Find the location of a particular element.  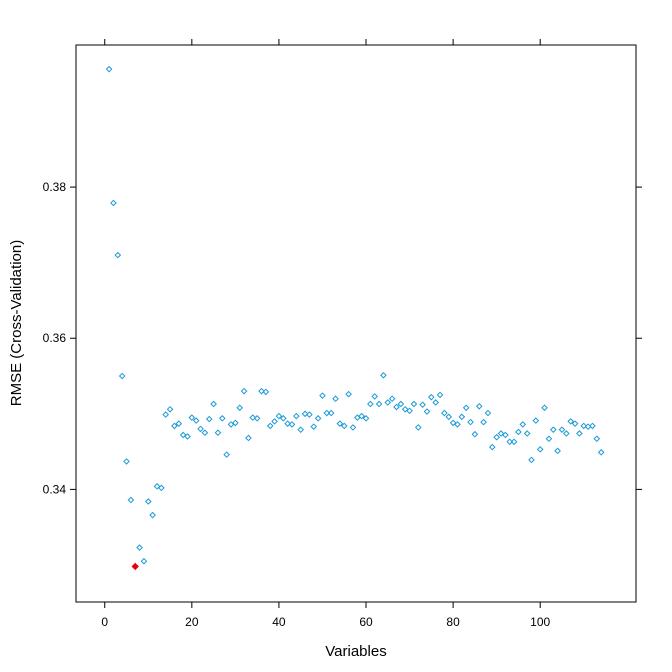

y-axis-title: RMSE (Cross-Validation) is located at coordinates (16, 323).